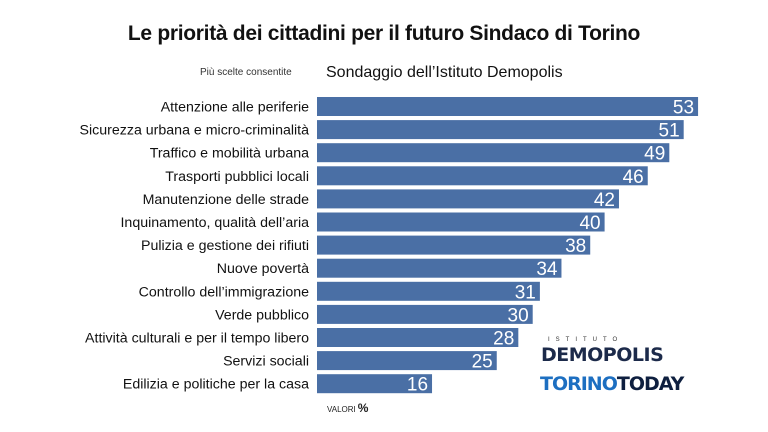  I want to click on footnote-unit: %, so click(363, 408).